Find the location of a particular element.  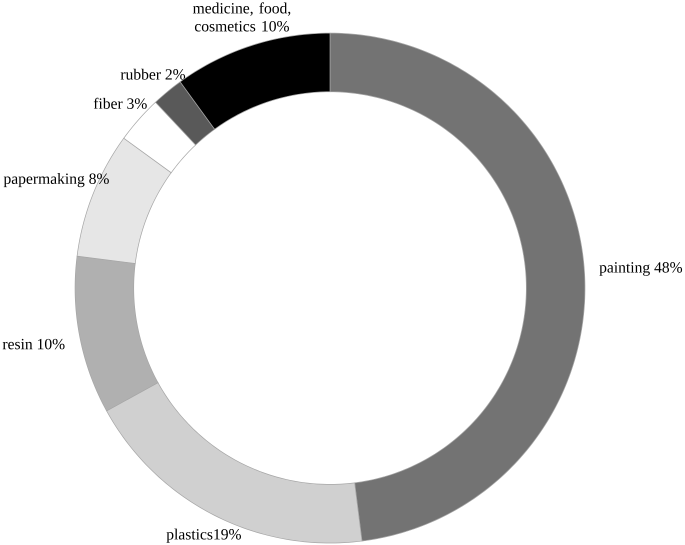

slice-label: resin 10% is located at coordinates (33, 344).